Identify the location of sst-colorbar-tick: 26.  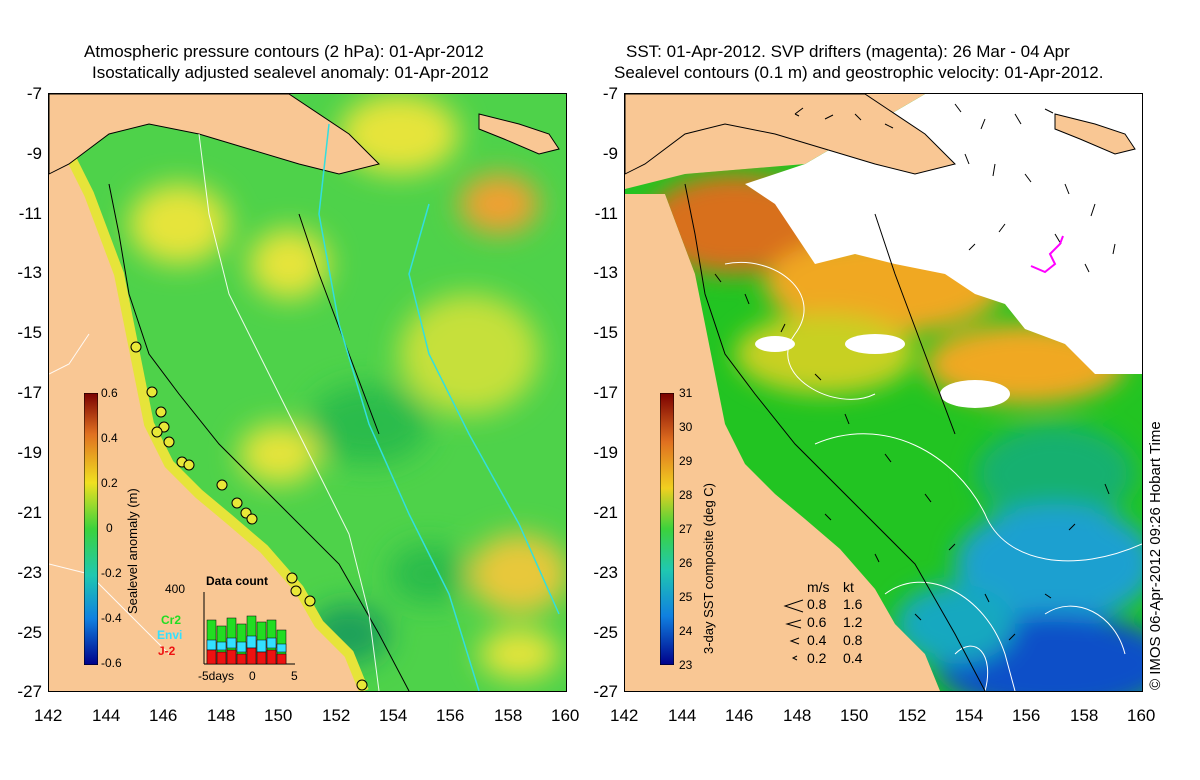
(686, 563).